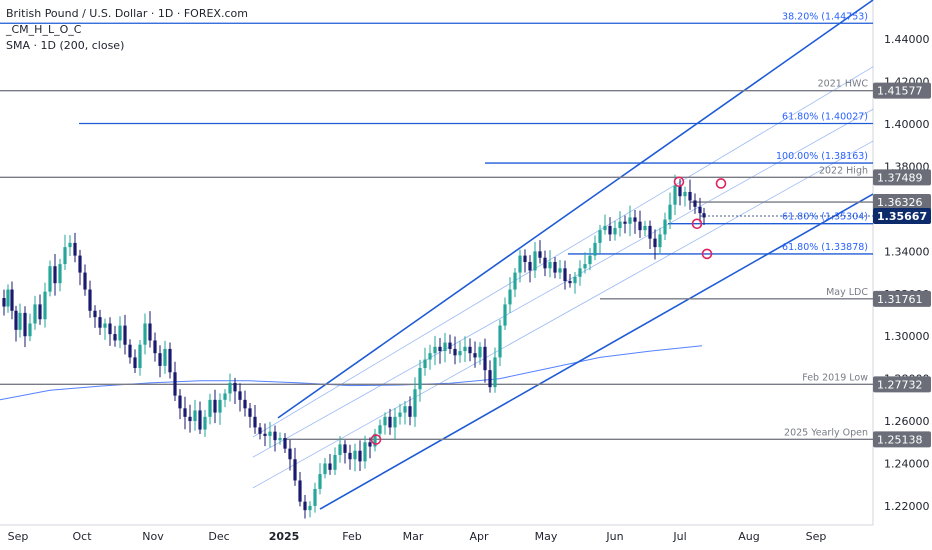 The width and height of the screenshot is (932, 550). Describe the element at coordinates (825, 247) in the screenshot. I see `level-label: 61.80% (1.33878)` at that location.